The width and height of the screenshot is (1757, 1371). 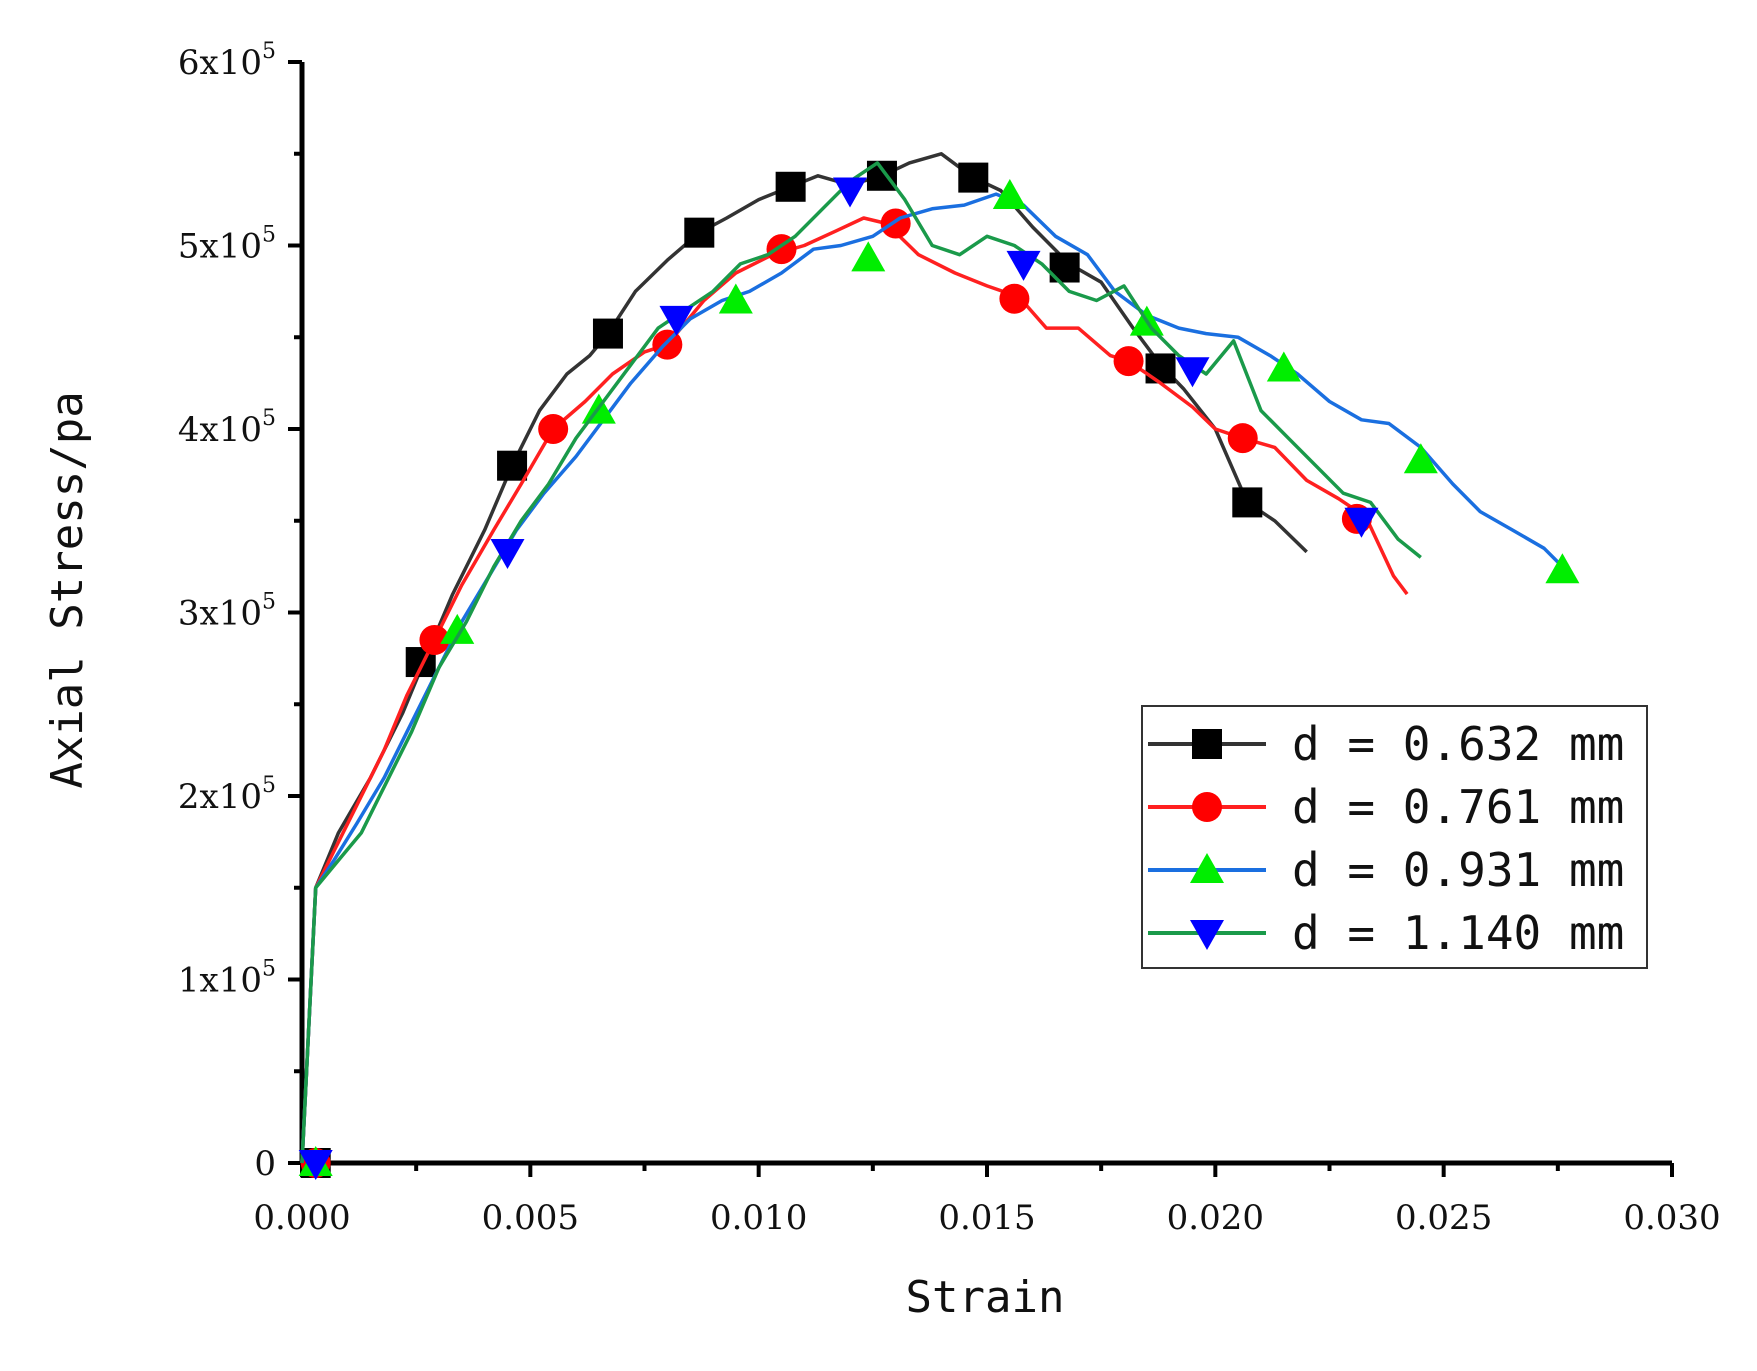 I want to click on legend-entry: d = 0.632 mm, so click(x=1386, y=744).